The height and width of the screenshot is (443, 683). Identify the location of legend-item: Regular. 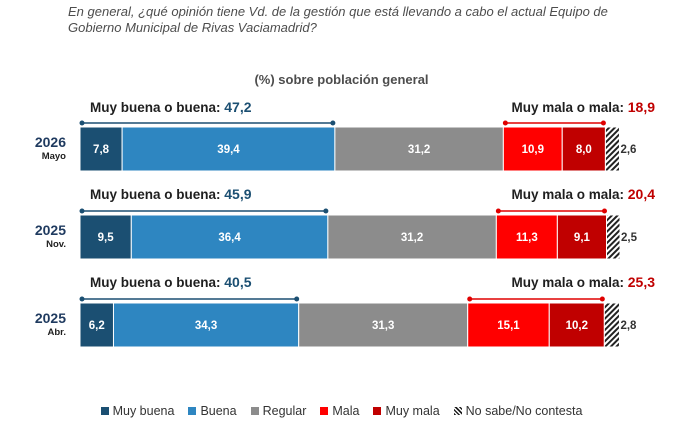
(278, 411).